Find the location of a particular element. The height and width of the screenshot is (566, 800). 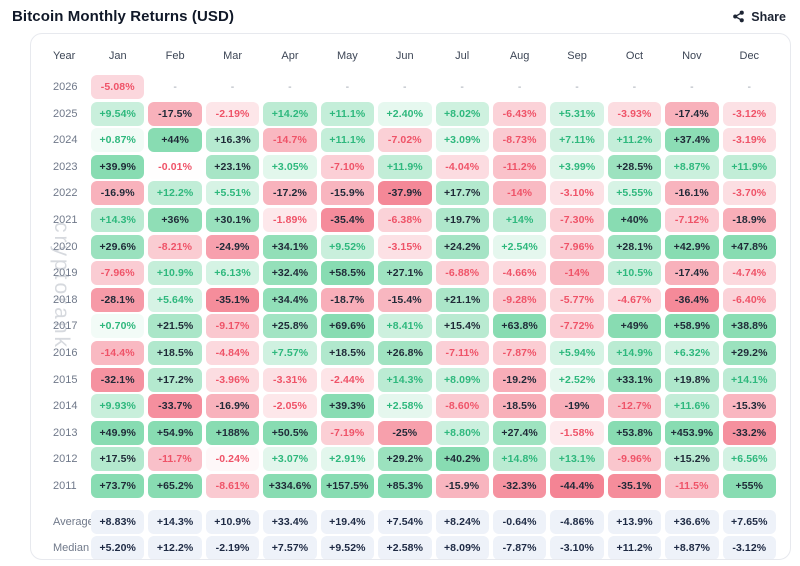

summary-cell: +33.4% is located at coordinates (290, 521).